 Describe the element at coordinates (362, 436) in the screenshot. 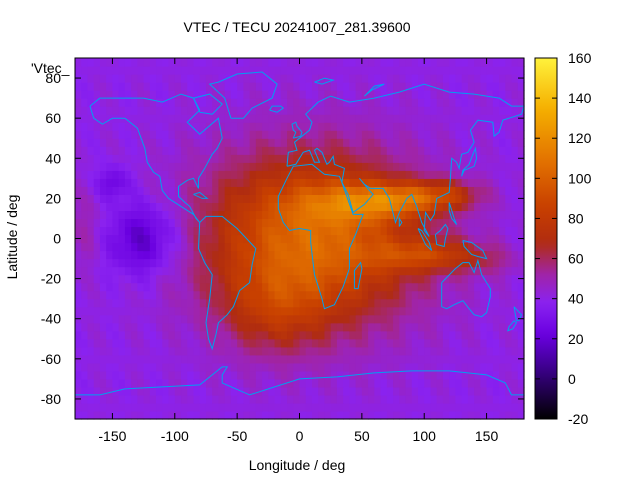

I see `x-tick-label: 50` at that location.